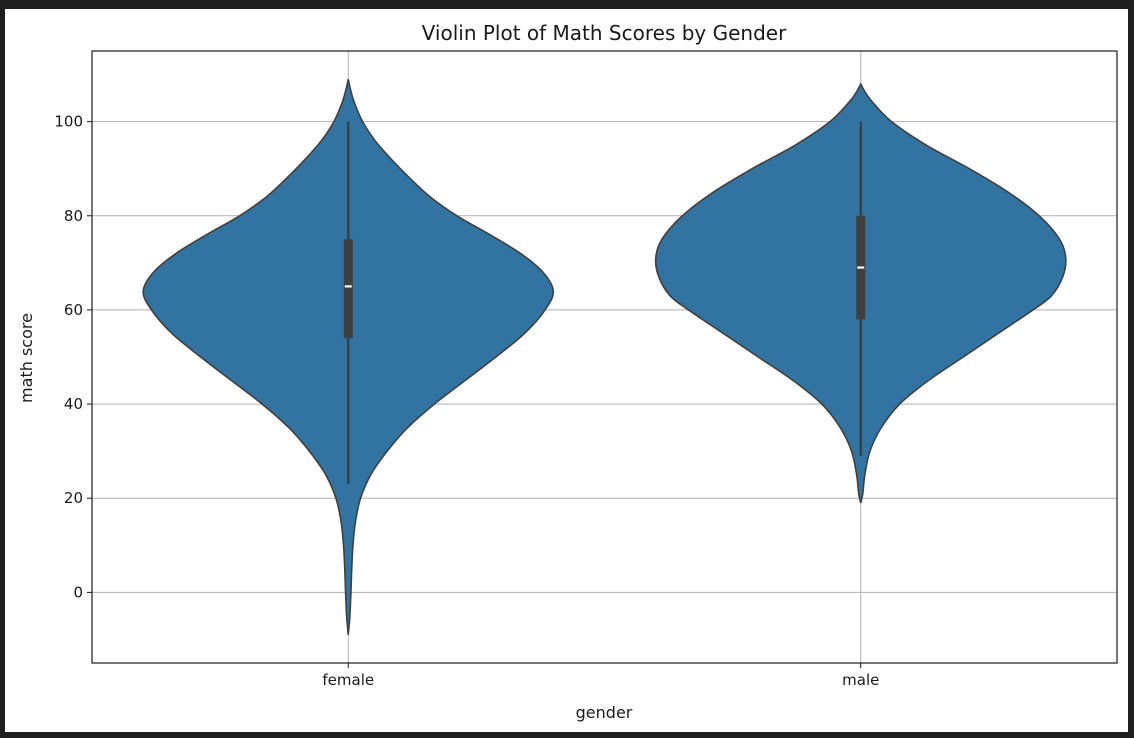 The width and height of the screenshot is (1134, 738). What do you see at coordinates (860, 680) in the screenshot?
I see `x-tick-label: male` at bounding box center [860, 680].